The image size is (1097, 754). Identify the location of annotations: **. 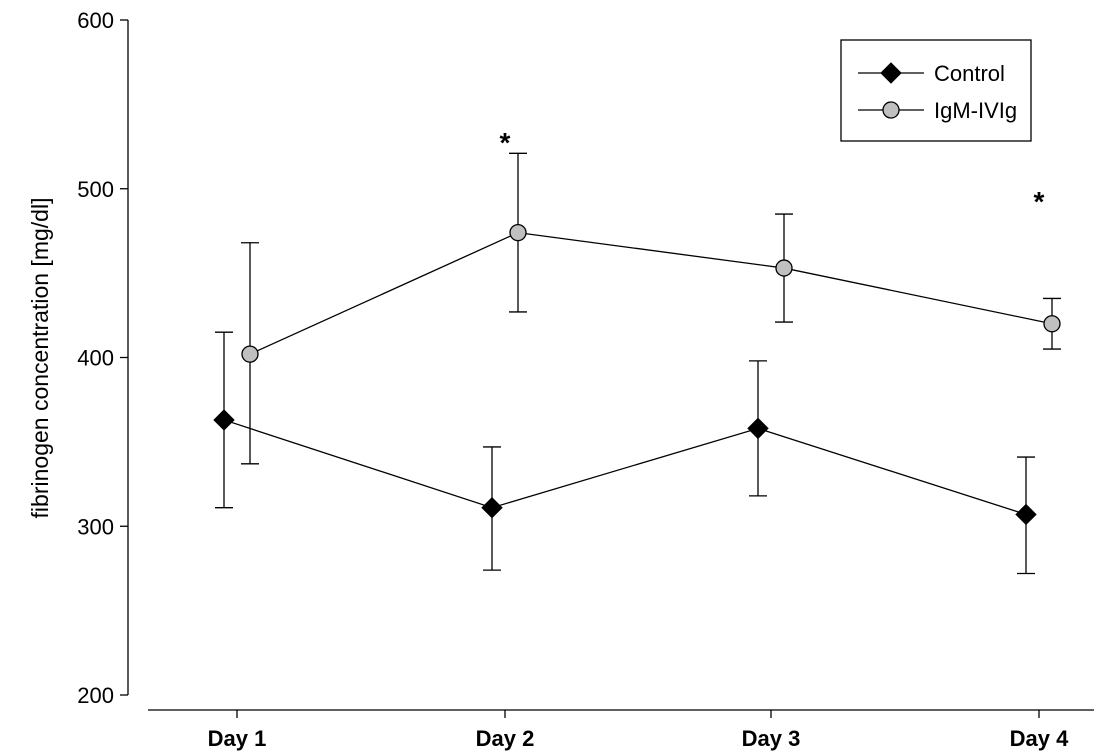
(772, 172).